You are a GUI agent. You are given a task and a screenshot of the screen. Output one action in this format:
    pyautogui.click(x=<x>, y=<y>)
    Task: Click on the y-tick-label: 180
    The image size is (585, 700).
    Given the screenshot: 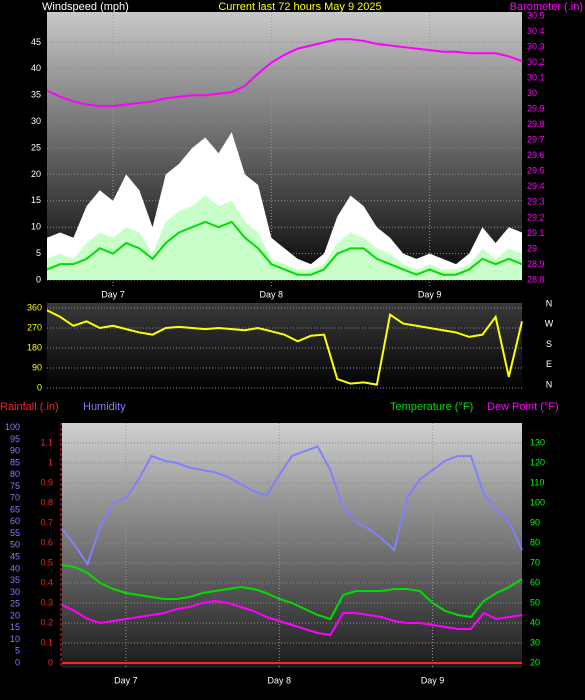 What is the action you would take?
    pyautogui.click(x=34, y=347)
    